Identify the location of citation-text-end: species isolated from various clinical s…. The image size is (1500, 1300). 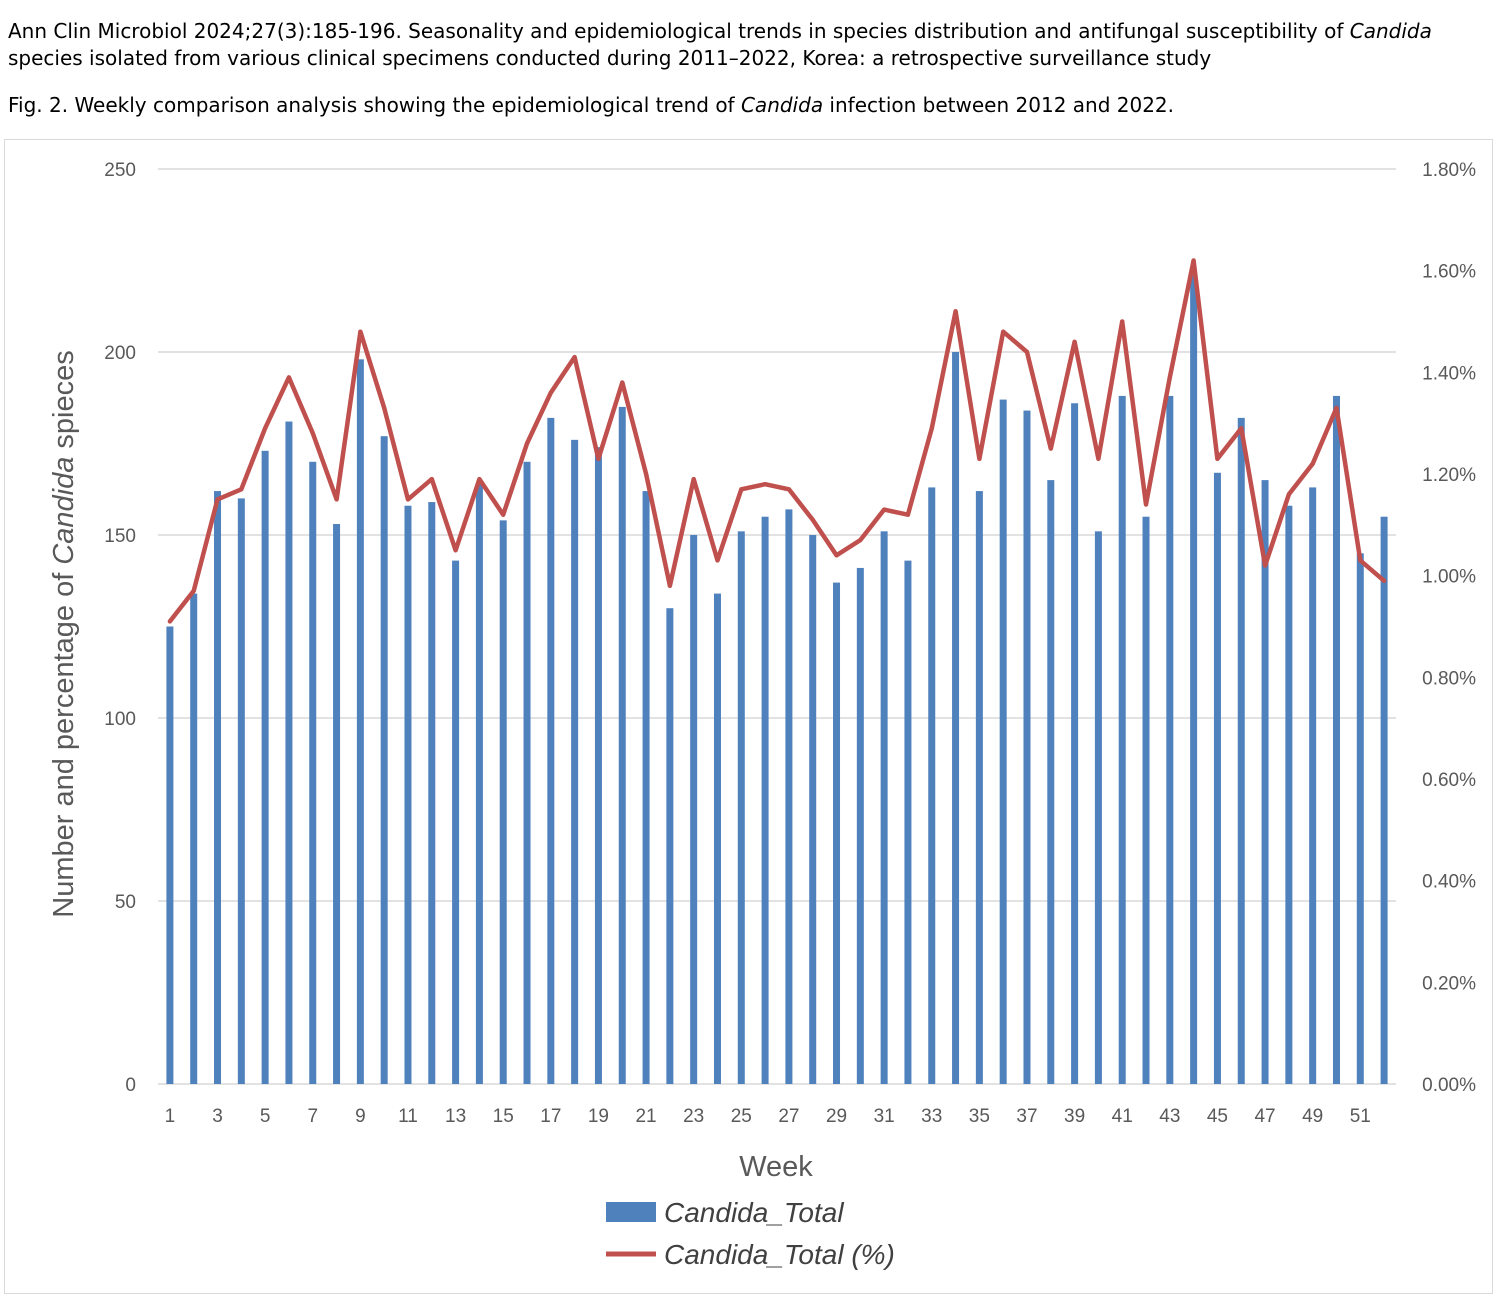
(610, 58).